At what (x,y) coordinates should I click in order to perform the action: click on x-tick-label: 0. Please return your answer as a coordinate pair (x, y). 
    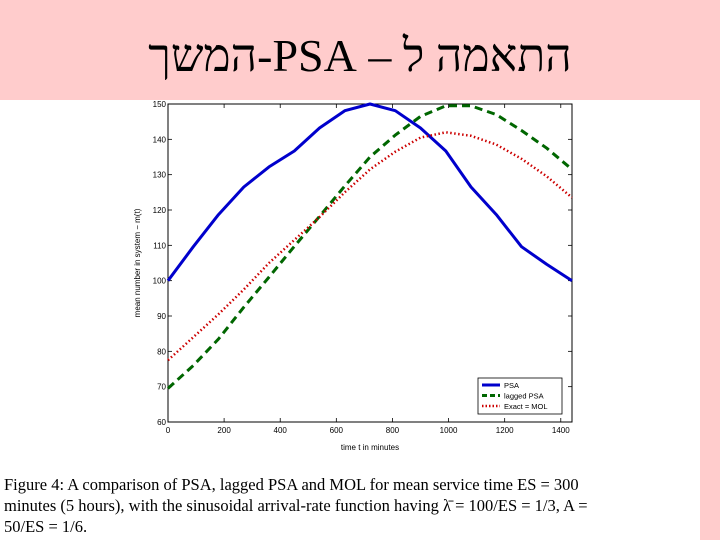
    Looking at the image, I should click on (168, 430).